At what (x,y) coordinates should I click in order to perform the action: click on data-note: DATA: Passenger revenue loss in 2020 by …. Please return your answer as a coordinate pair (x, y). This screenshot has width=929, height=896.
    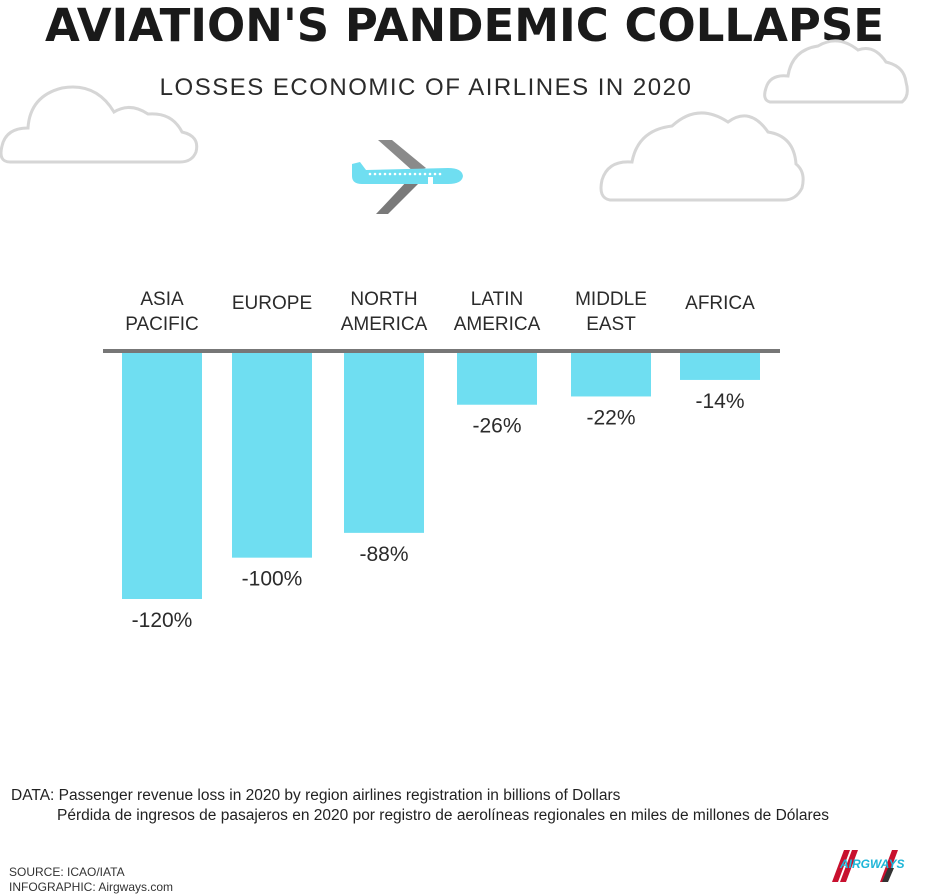
    Looking at the image, I should click on (420, 806).